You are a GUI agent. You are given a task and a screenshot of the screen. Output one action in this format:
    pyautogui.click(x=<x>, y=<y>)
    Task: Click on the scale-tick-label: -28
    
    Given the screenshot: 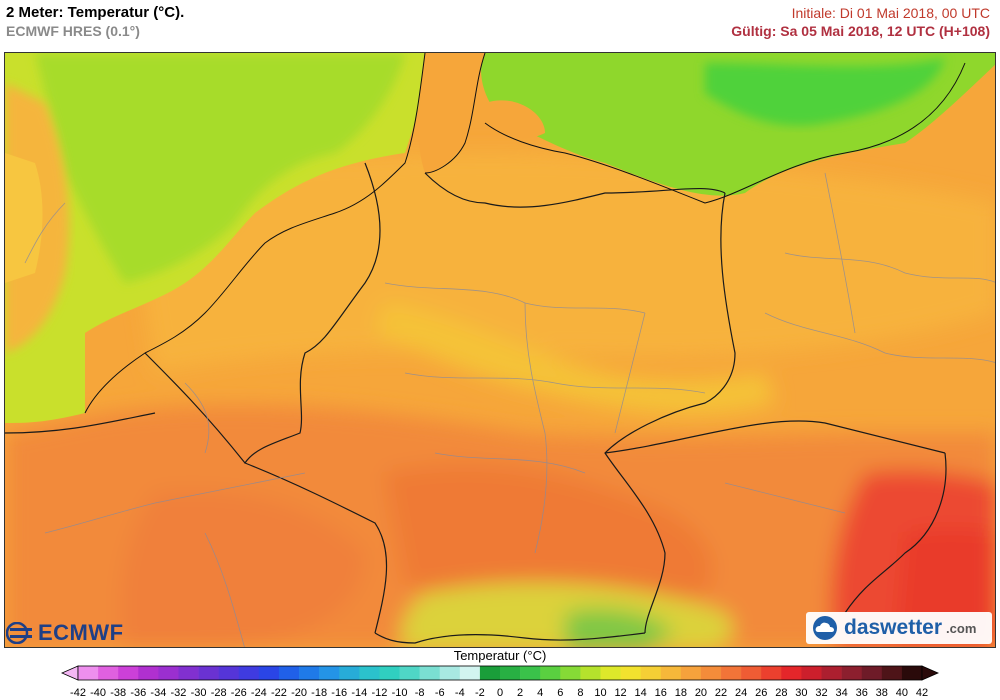 What is the action you would take?
    pyautogui.click(x=219, y=693)
    